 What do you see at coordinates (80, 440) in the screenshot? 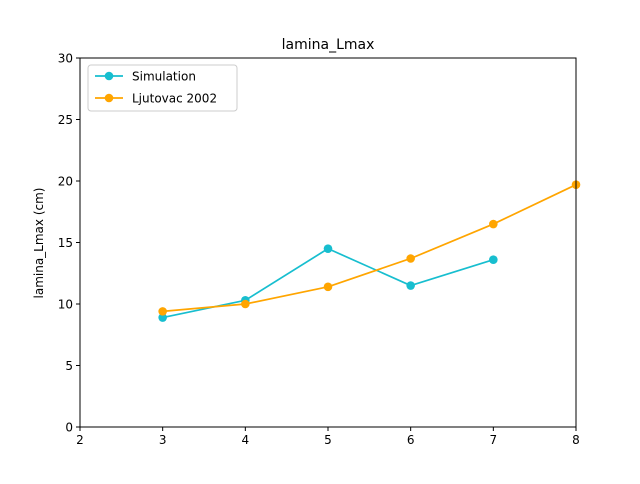
I see `x-tick-label: 2` at bounding box center [80, 440].